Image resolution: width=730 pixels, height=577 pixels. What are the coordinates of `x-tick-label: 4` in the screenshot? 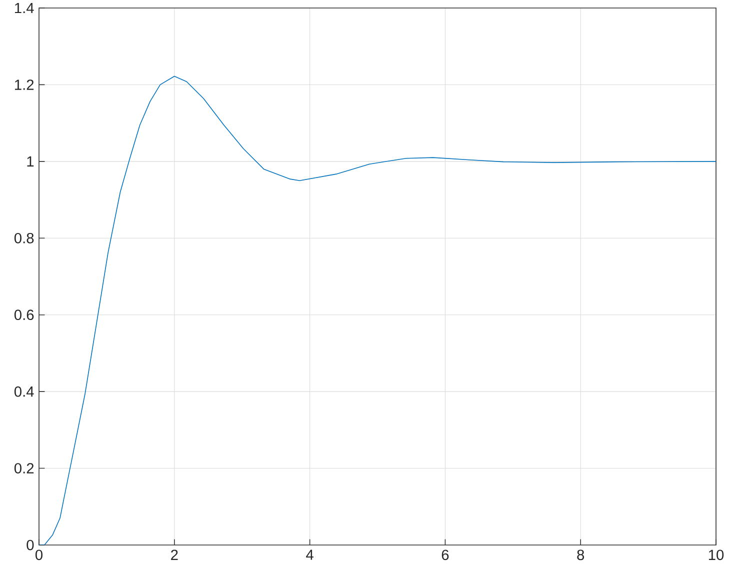 It's located at (310, 555).